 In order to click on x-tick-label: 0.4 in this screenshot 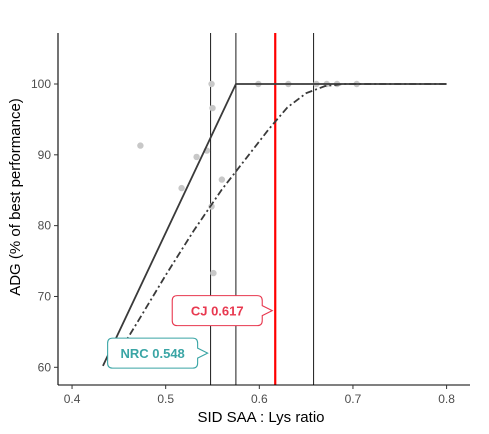, I will do `click(72, 399)`.